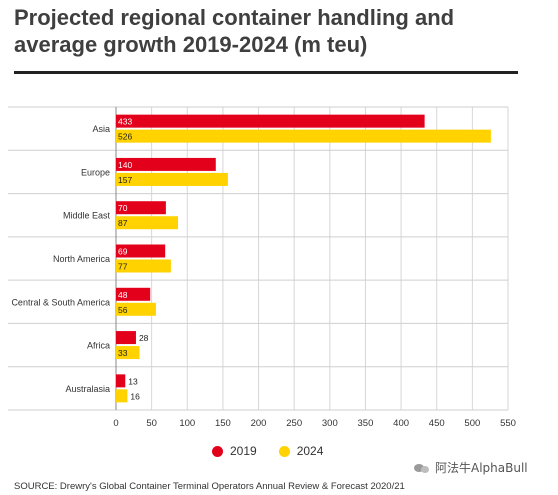 The height and width of the screenshot is (495, 558). I want to click on watermark-text: 阿法牛AlphaBull, so click(481, 468).